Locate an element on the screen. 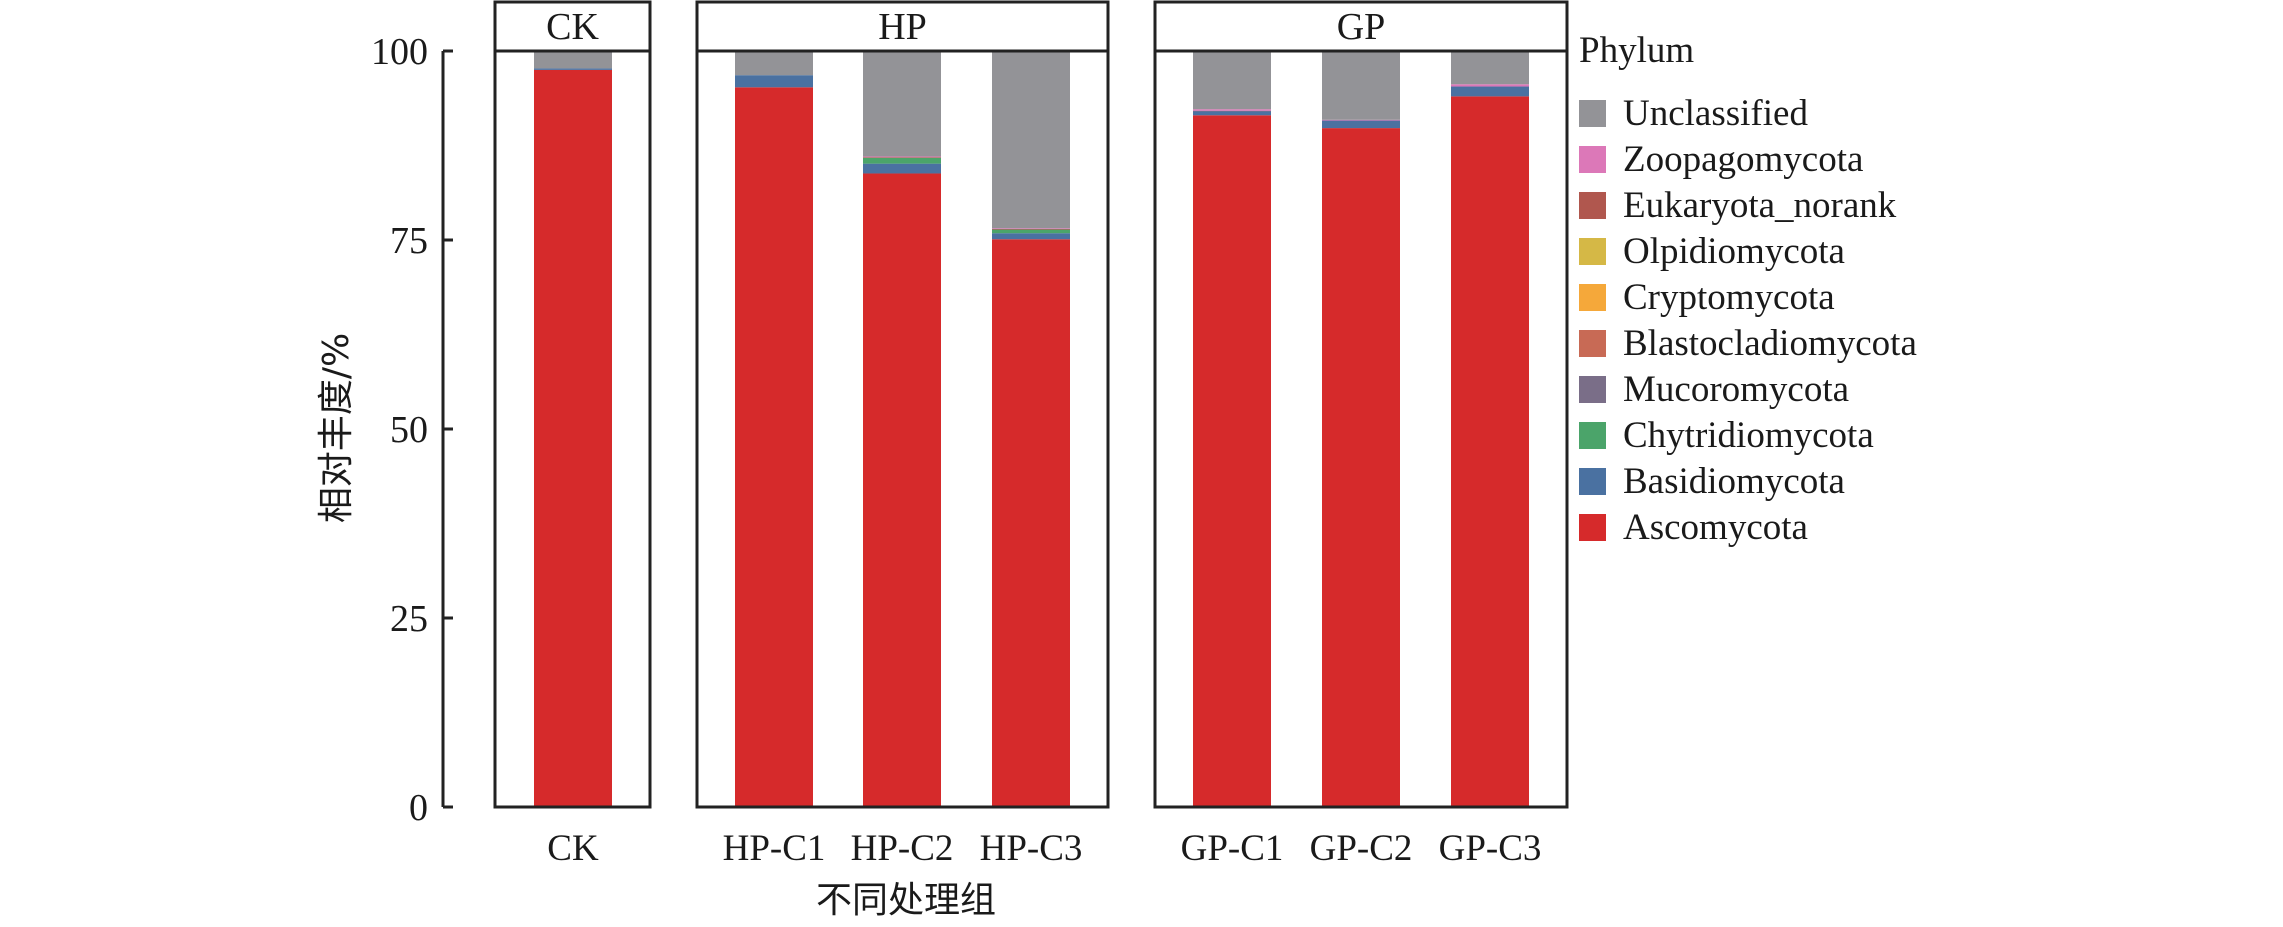 This screenshot has height=927, width=2283. legend-label: Mucoromycota is located at coordinates (1736, 389).